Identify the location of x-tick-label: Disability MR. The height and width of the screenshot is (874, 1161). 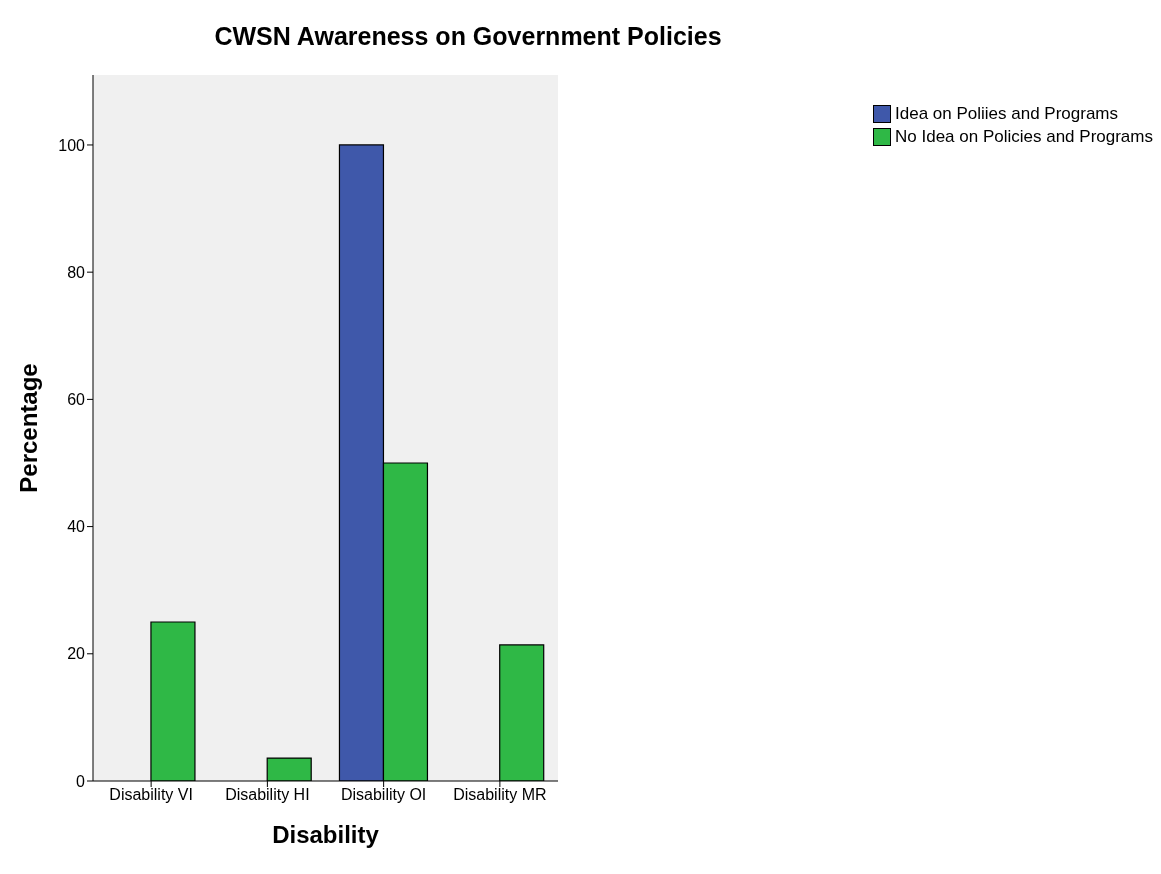
(500, 795).